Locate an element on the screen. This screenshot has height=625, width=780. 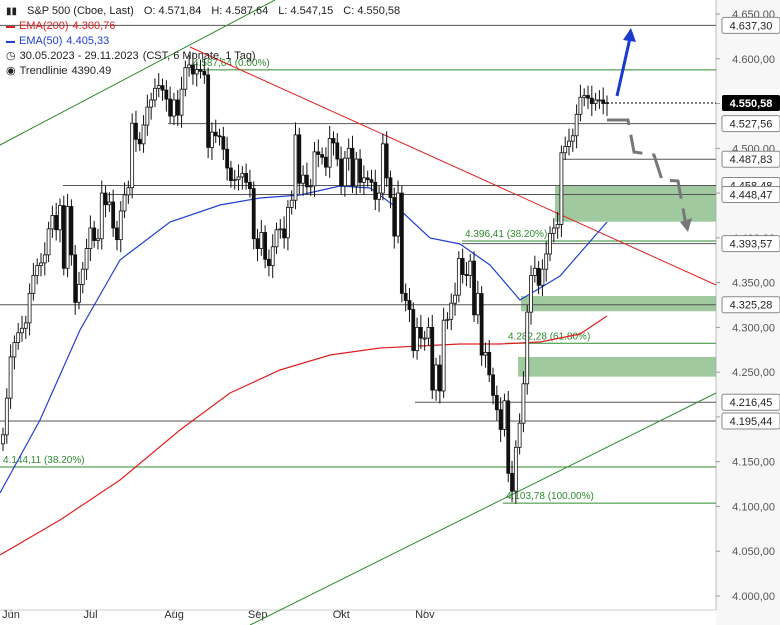
legend-ema50-value: 4.405,33 is located at coordinates (88, 41).